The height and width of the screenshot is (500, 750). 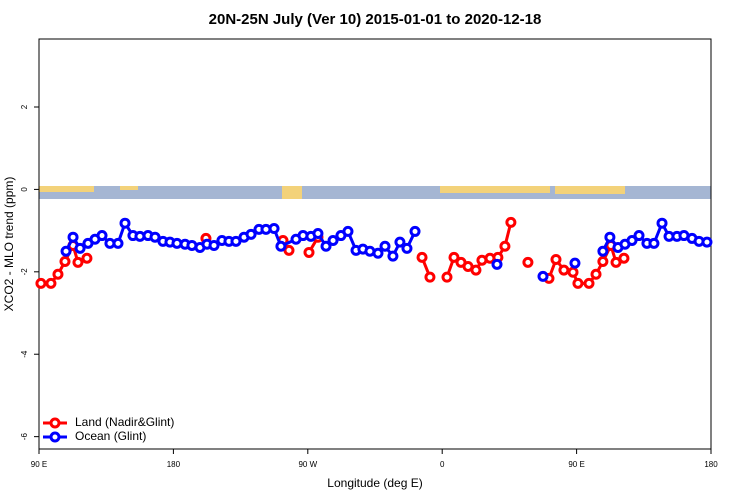 What do you see at coordinates (9, 244) in the screenshot?
I see `y-axis-label: XCO2 - MLO trend (ppm)` at bounding box center [9, 244].